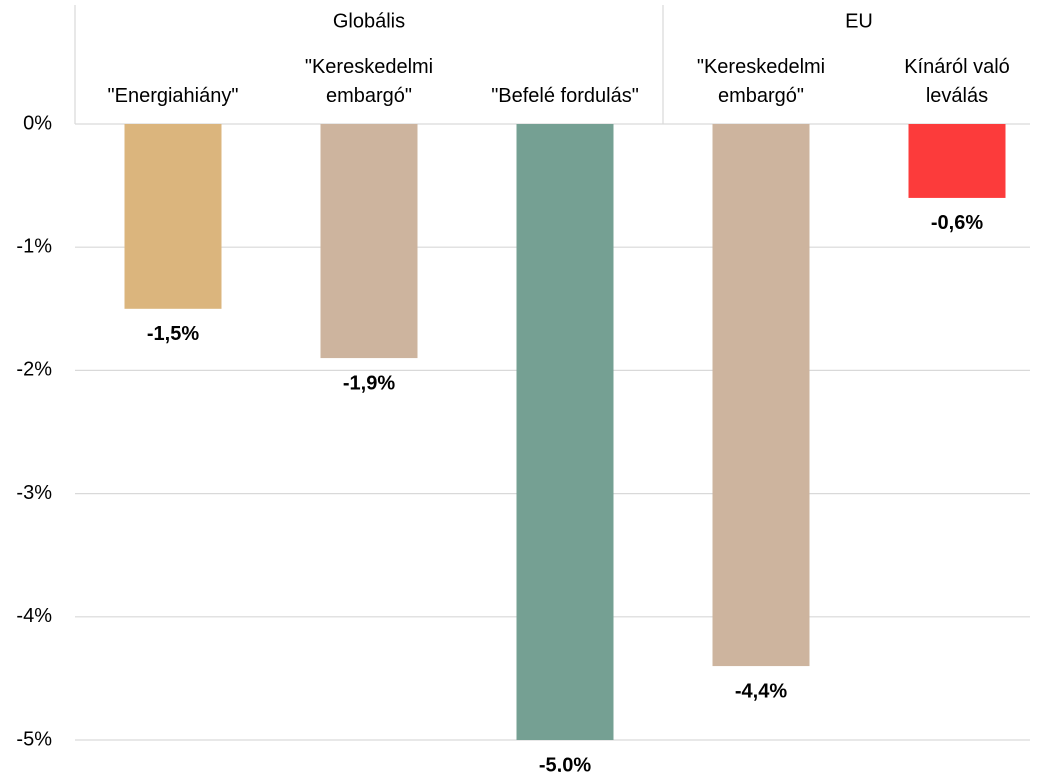 Image resolution: width=1045 pixels, height=772 pixels. I want to click on y-tick-label: -3%, so click(34, 493).